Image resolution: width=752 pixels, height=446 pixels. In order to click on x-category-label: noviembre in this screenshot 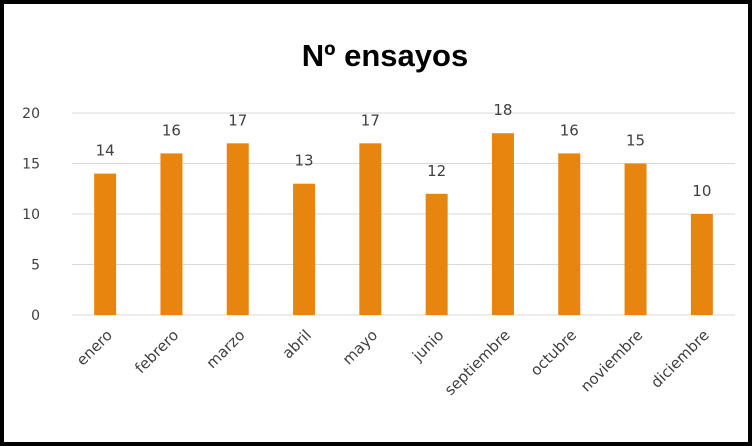, I will do `click(611, 360)`.